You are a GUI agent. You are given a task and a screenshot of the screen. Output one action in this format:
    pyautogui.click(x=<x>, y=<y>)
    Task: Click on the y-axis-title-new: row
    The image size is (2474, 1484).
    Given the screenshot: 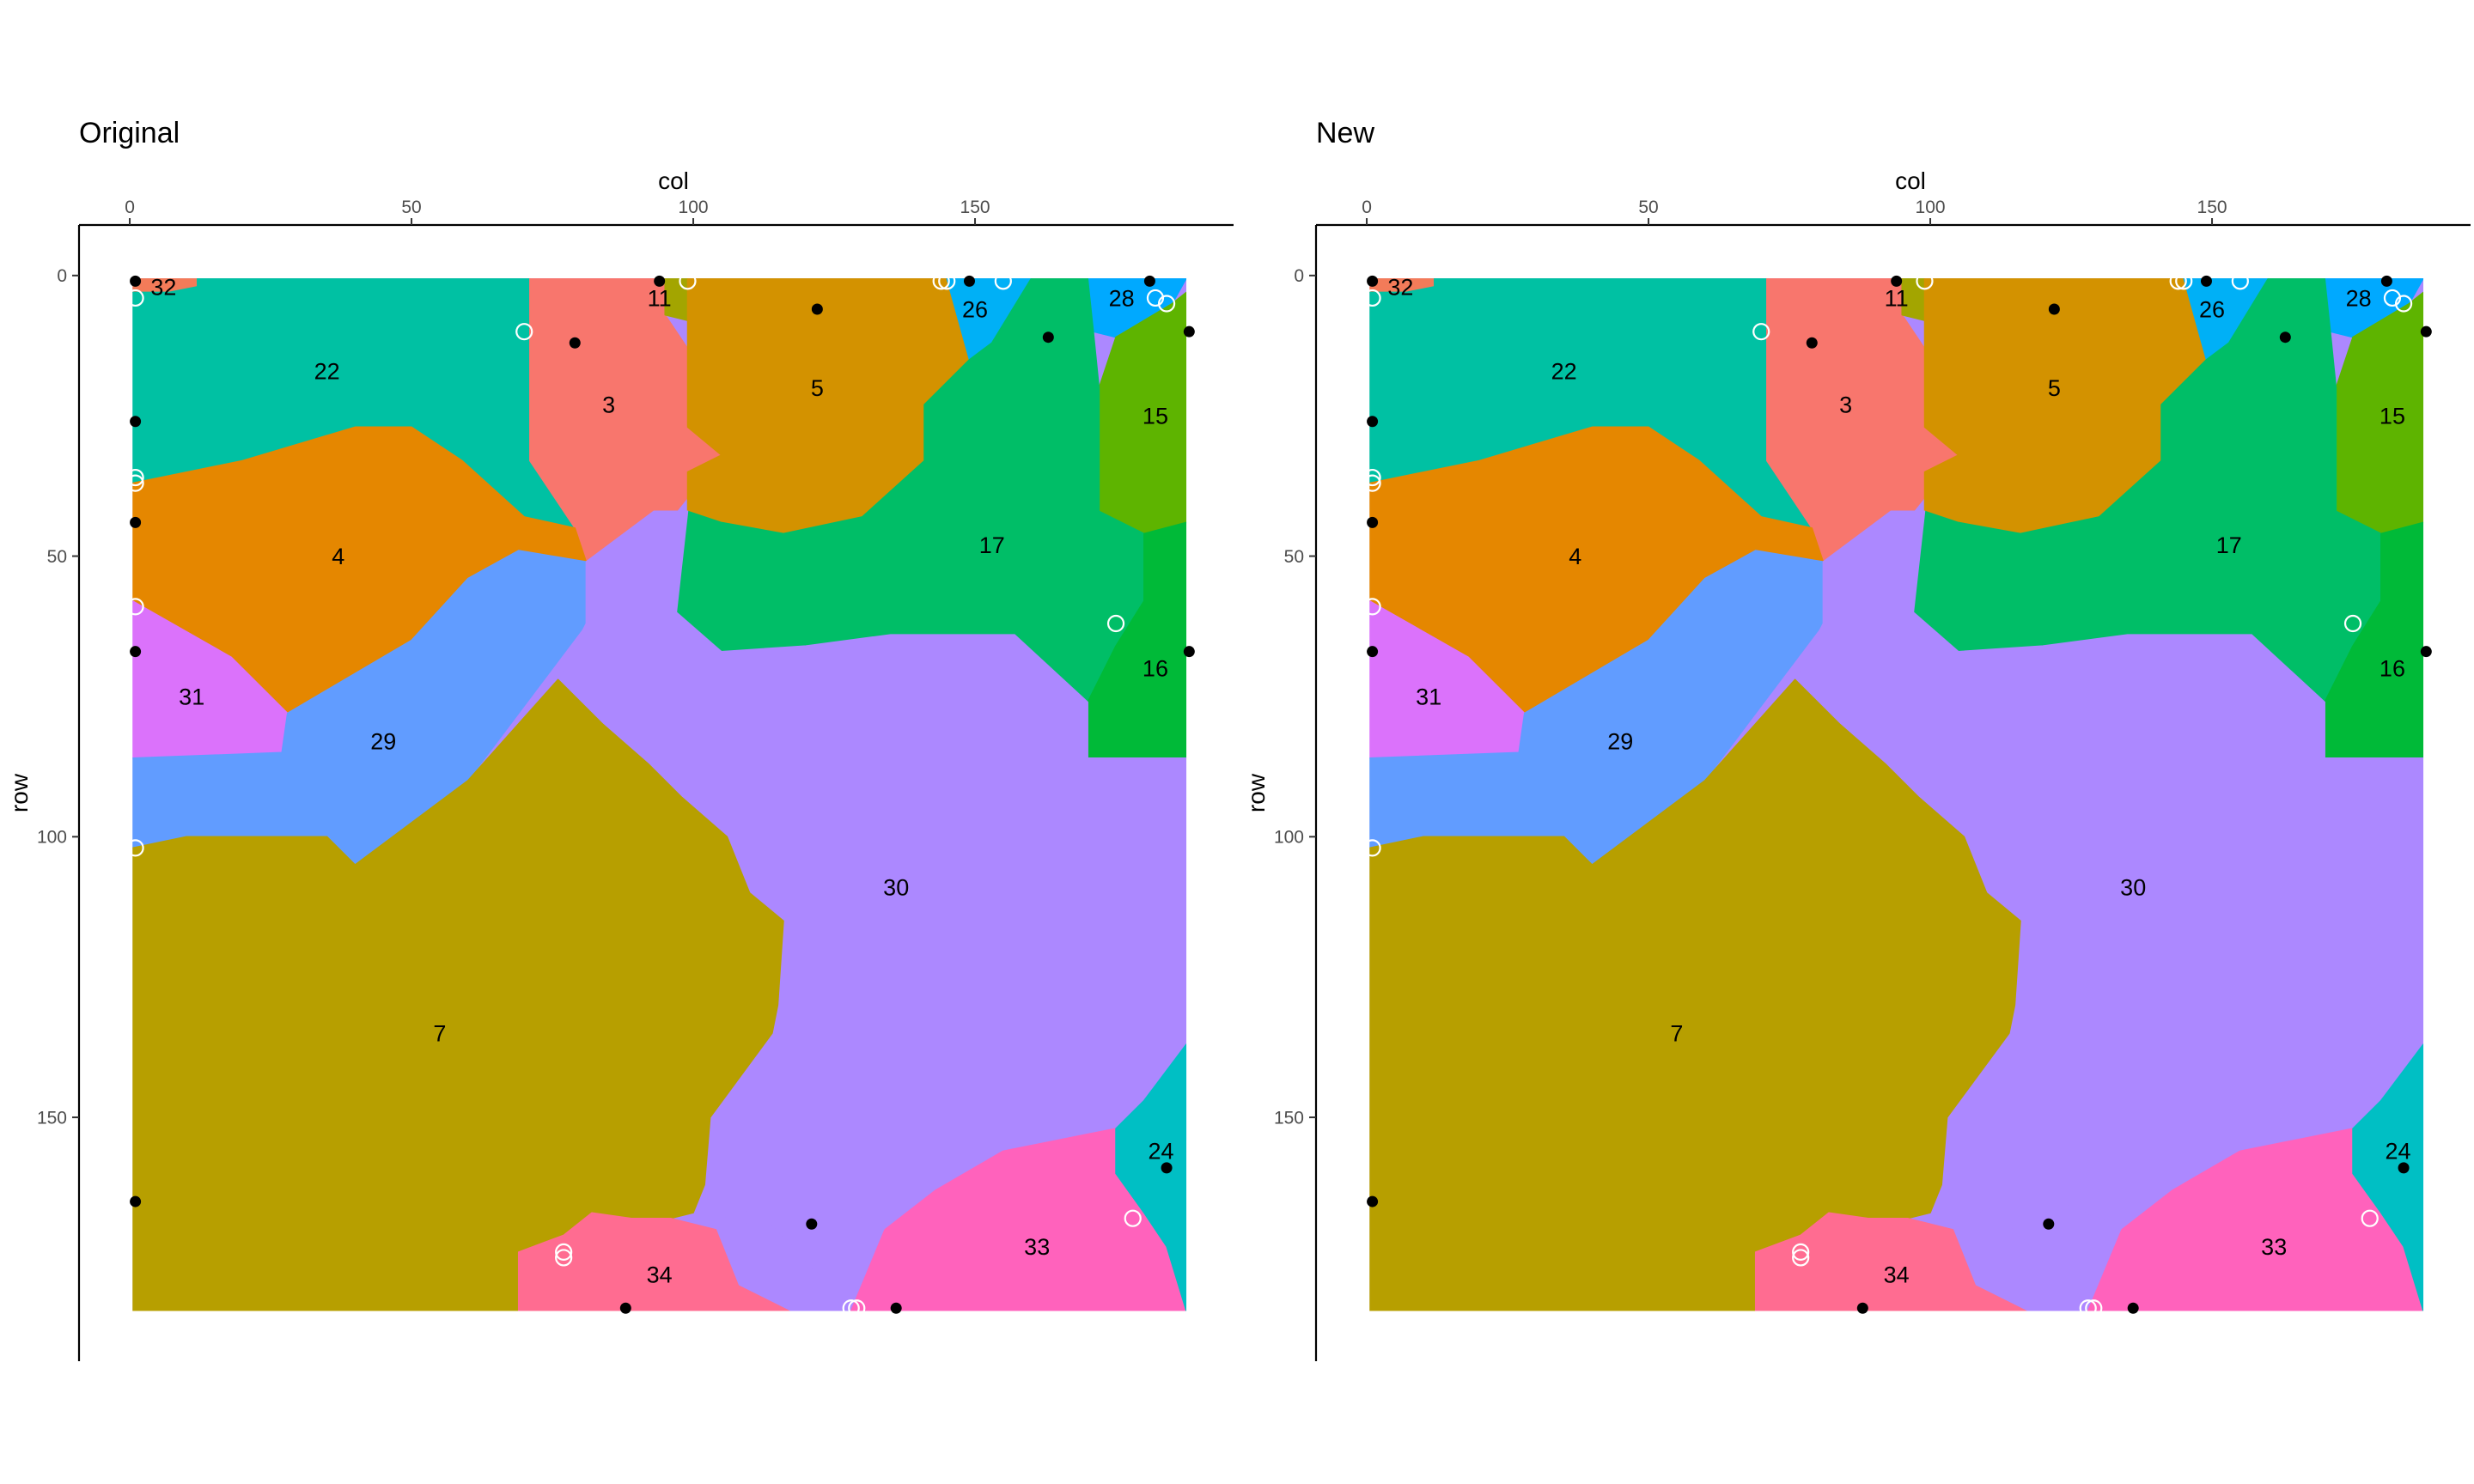 What is the action you would take?
    pyautogui.click(x=1256, y=792)
    